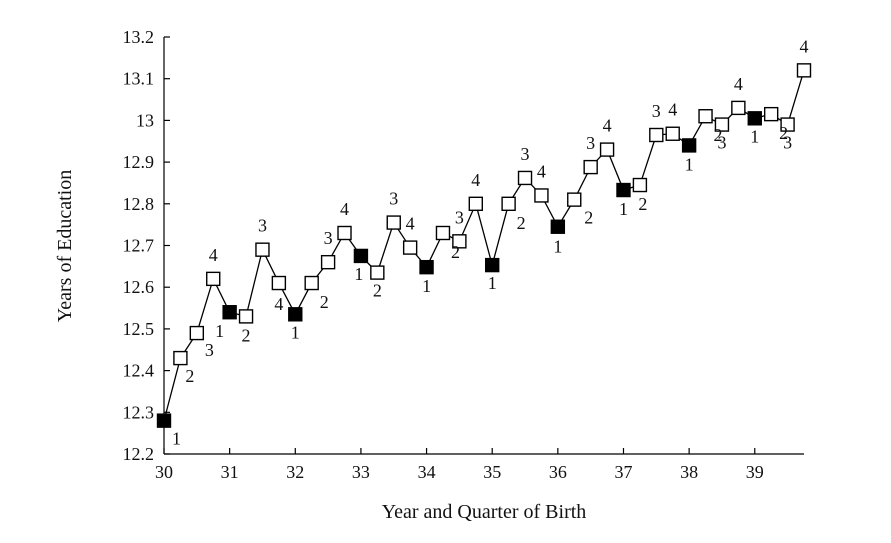 The width and height of the screenshot is (891, 543). What do you see at coordinates (492, 472) in the screenshot?
I see `x-tick-label: 35` at bounding box center [492, 472].